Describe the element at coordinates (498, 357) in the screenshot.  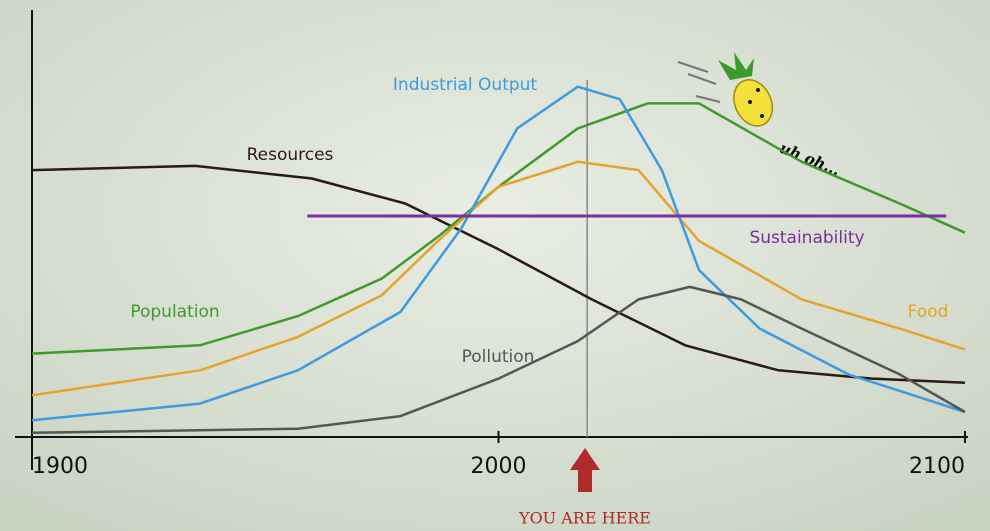
I see `series-label: Pollution` at that location.